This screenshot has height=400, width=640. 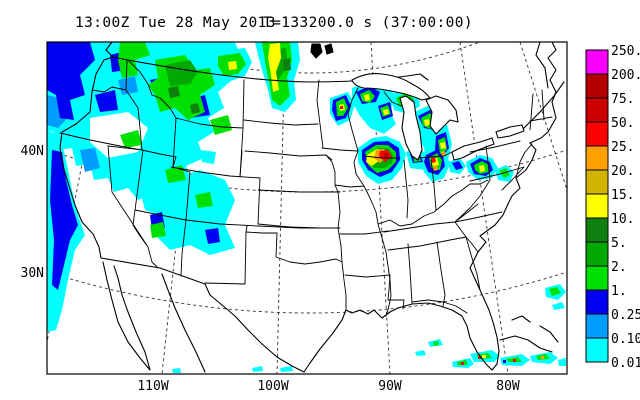 I want to click on precip-orange, so click(x=459, y=254).